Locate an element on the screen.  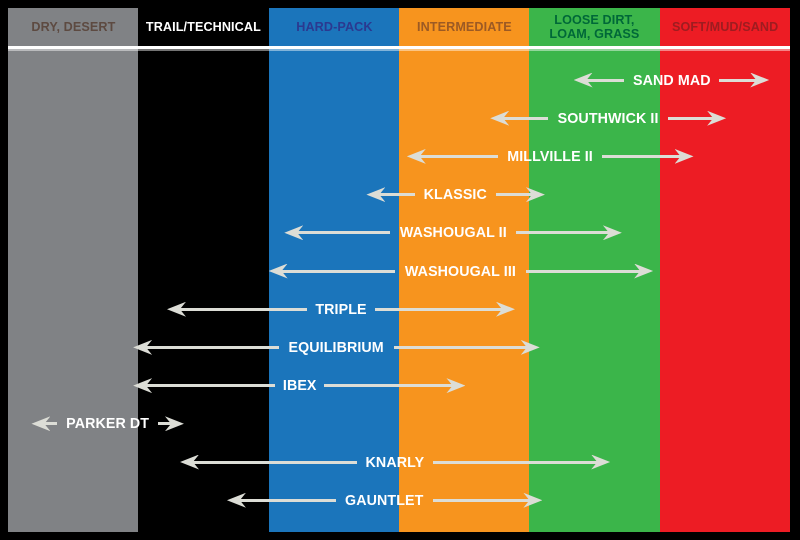
terrain-column-header: HARD-PACK is located at coordinates (334, 26).